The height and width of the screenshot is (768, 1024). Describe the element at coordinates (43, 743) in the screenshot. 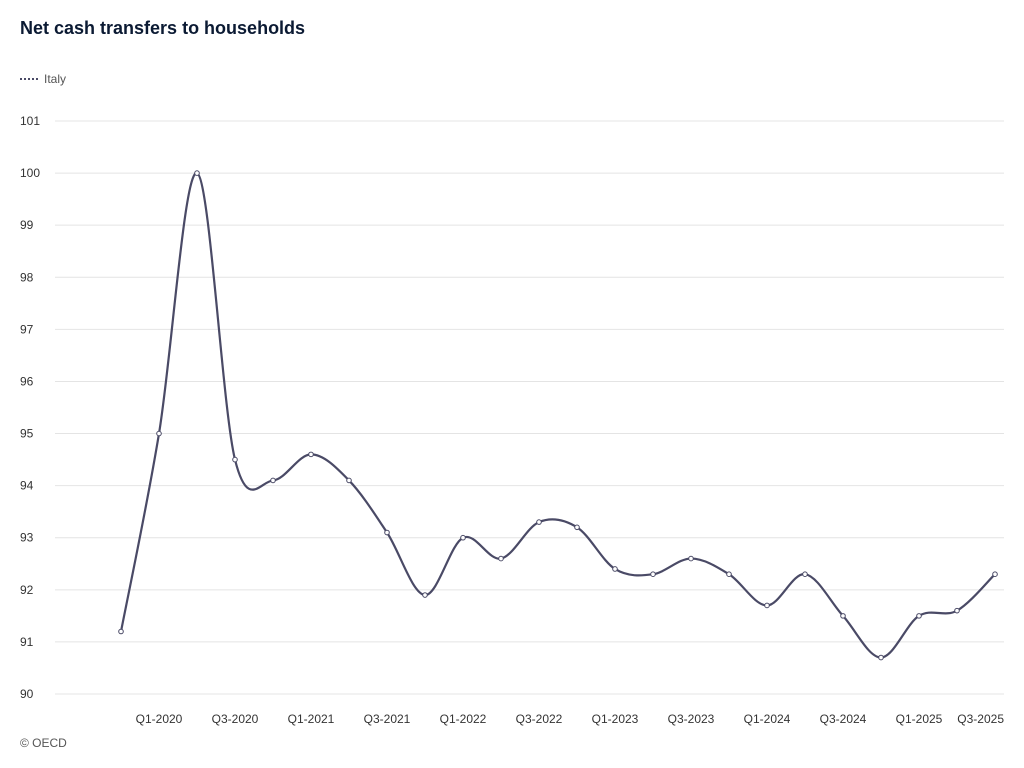

I see `copyright-footer: © OECD` at that location.